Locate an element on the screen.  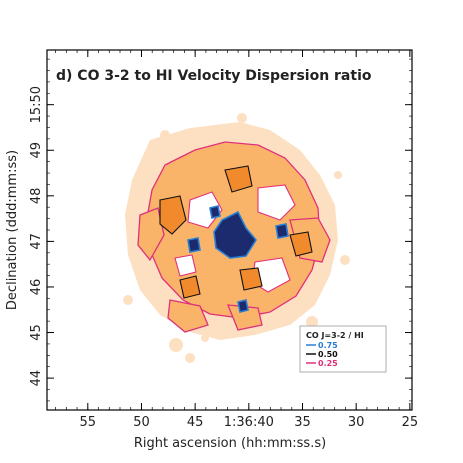
x-tick-label: 25 is located at coordinates (410, 422).